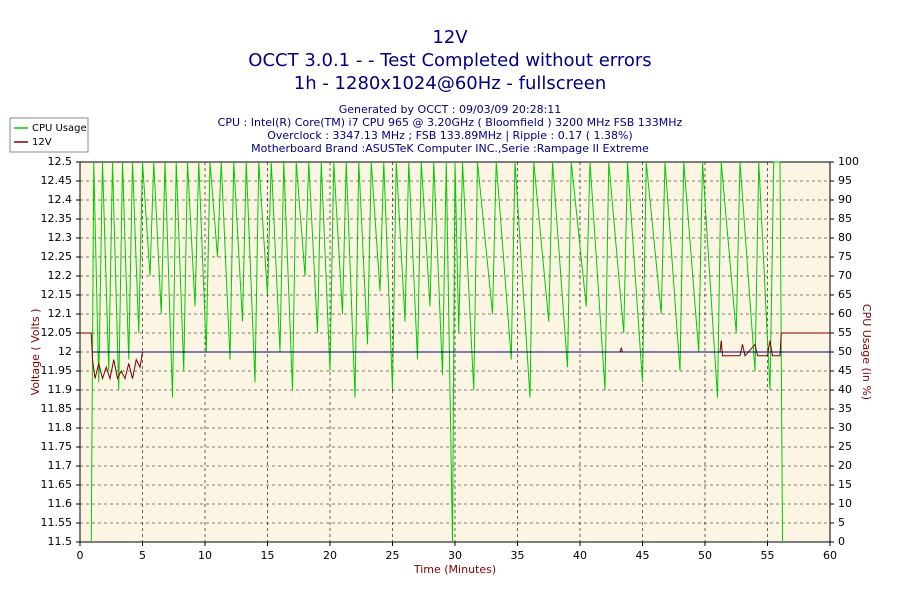  I want to click on y-tick-label: 12.45, so click(57, 180).